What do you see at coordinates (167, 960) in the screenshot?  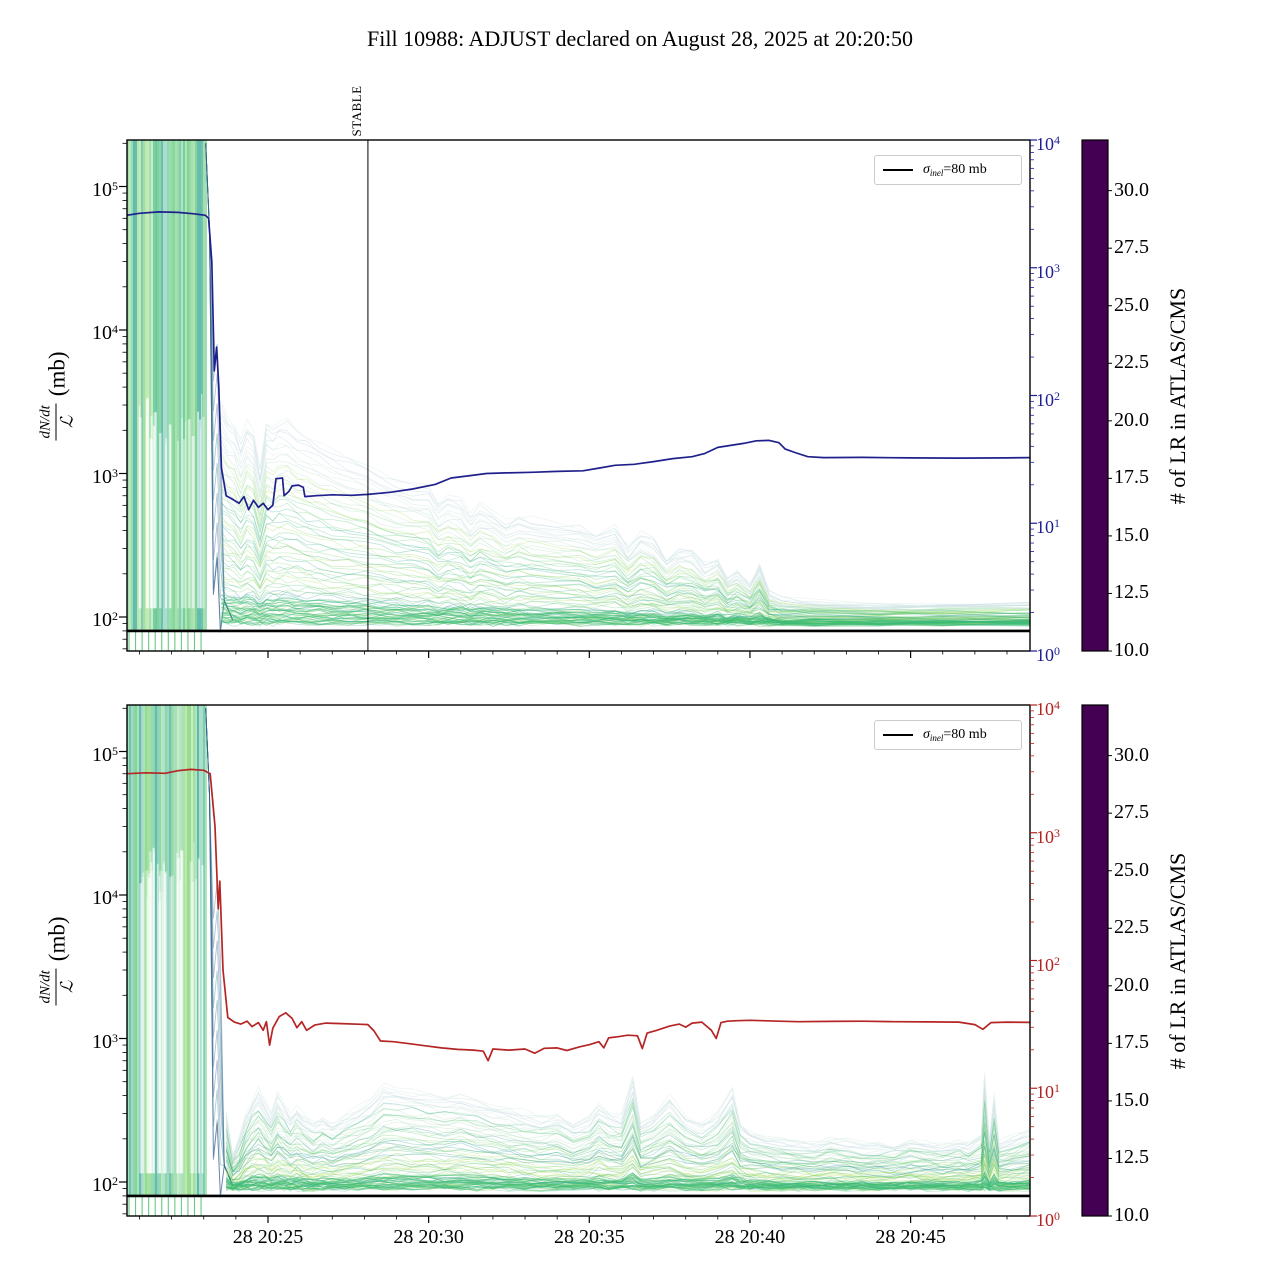 I see `bottom-injection-hatch` at bounding box center [167, 960].